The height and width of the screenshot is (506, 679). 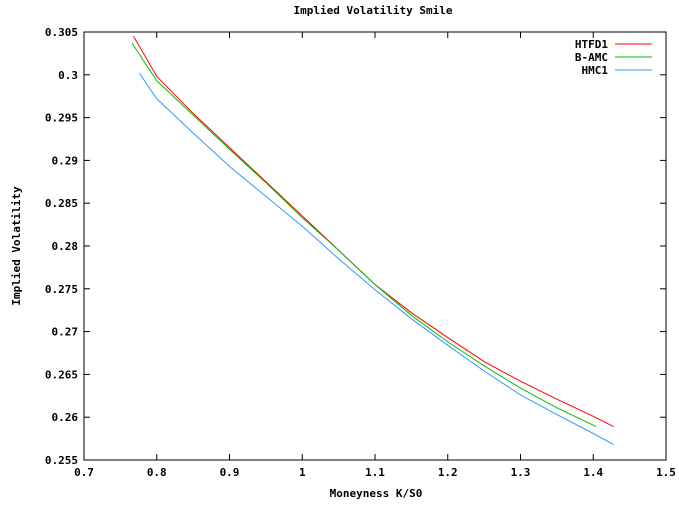 I want to click on y-tick-label: 0.28, so click(x=65, y=246).